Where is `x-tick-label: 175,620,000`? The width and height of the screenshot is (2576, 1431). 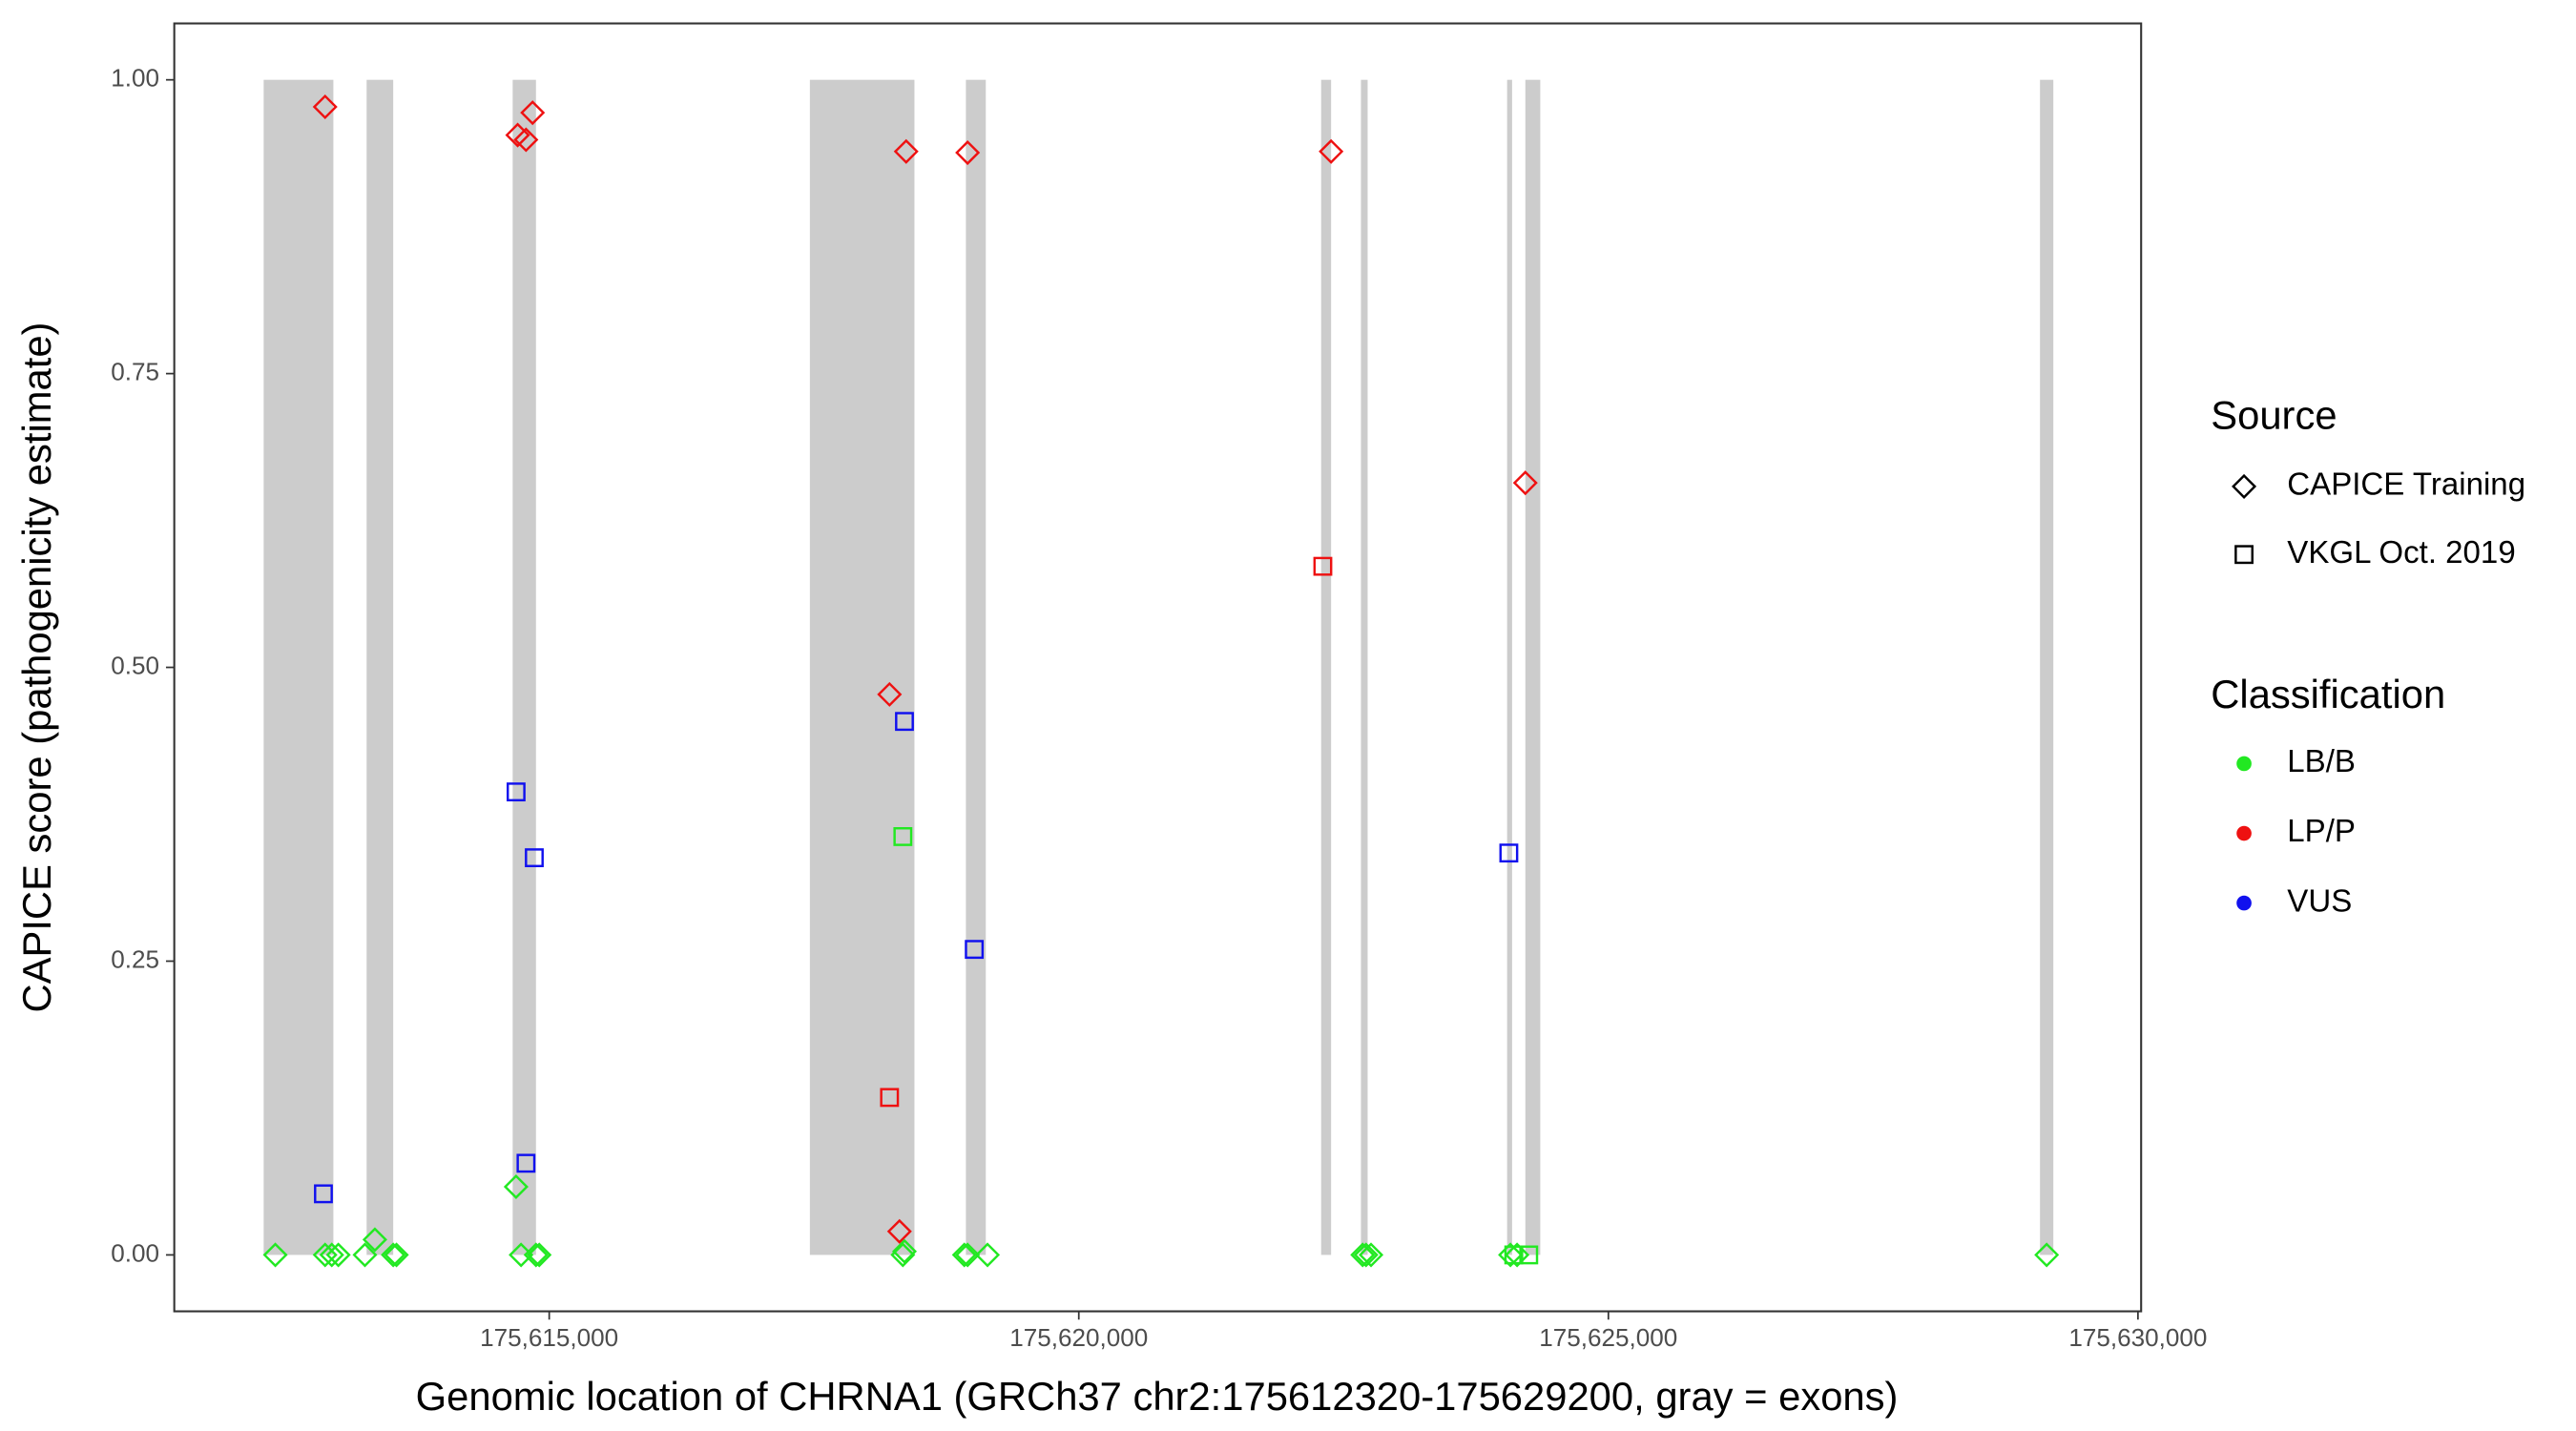 x-tick-label: 175,620,000 is located at coordinates (1078, 1337).